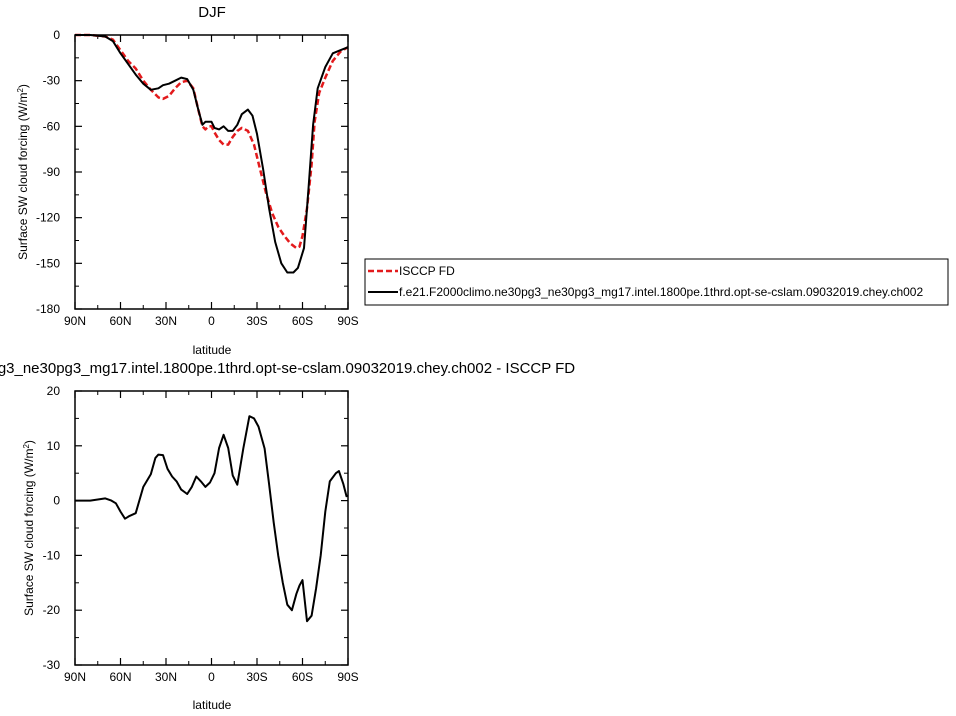 This screenshot has height=716, width=956. Describe the element at coordinates (54, 391) in the screenshot. I see `y-tick-label: 20` at that location.